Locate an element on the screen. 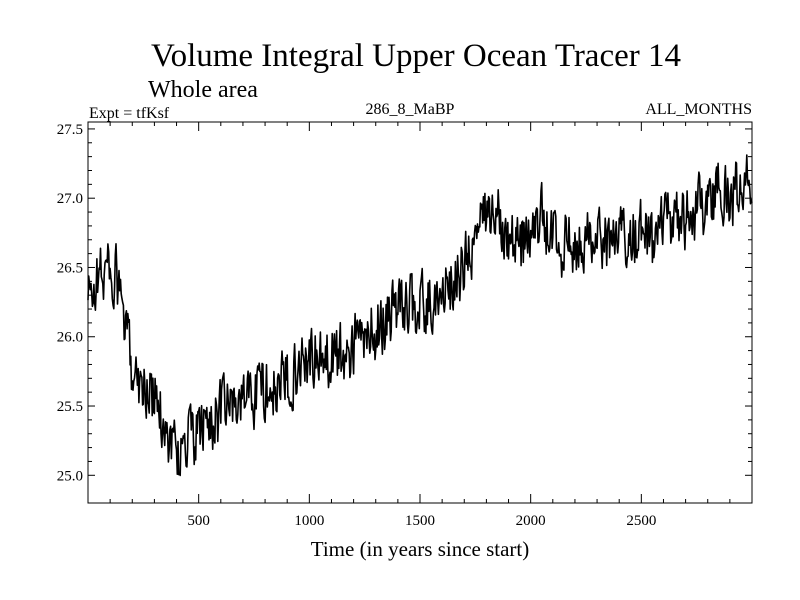 The height and width of the screenshot is (600, 800). x-axis-label: Time (in years since start) is located at coordinates (420, 549).